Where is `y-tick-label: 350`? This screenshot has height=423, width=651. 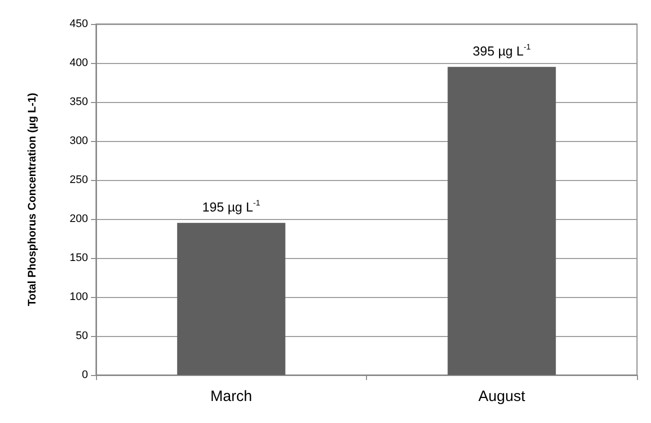 y-tick-label: 350 is located at coordinates (79, 102).